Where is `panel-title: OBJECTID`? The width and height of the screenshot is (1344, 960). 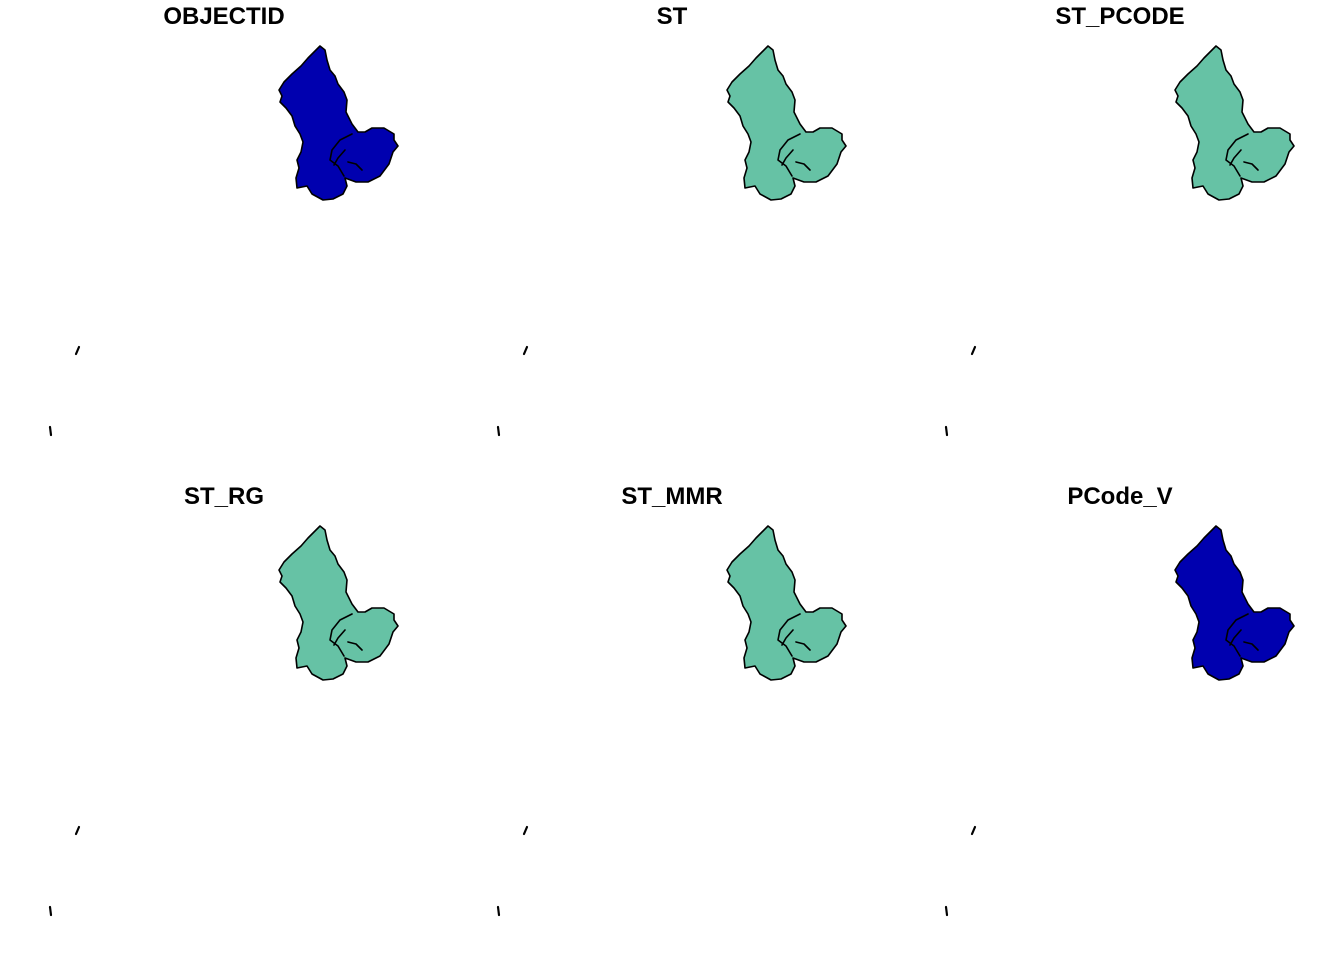 panel-title: OBJECTID is located at coordinates (224, 16).